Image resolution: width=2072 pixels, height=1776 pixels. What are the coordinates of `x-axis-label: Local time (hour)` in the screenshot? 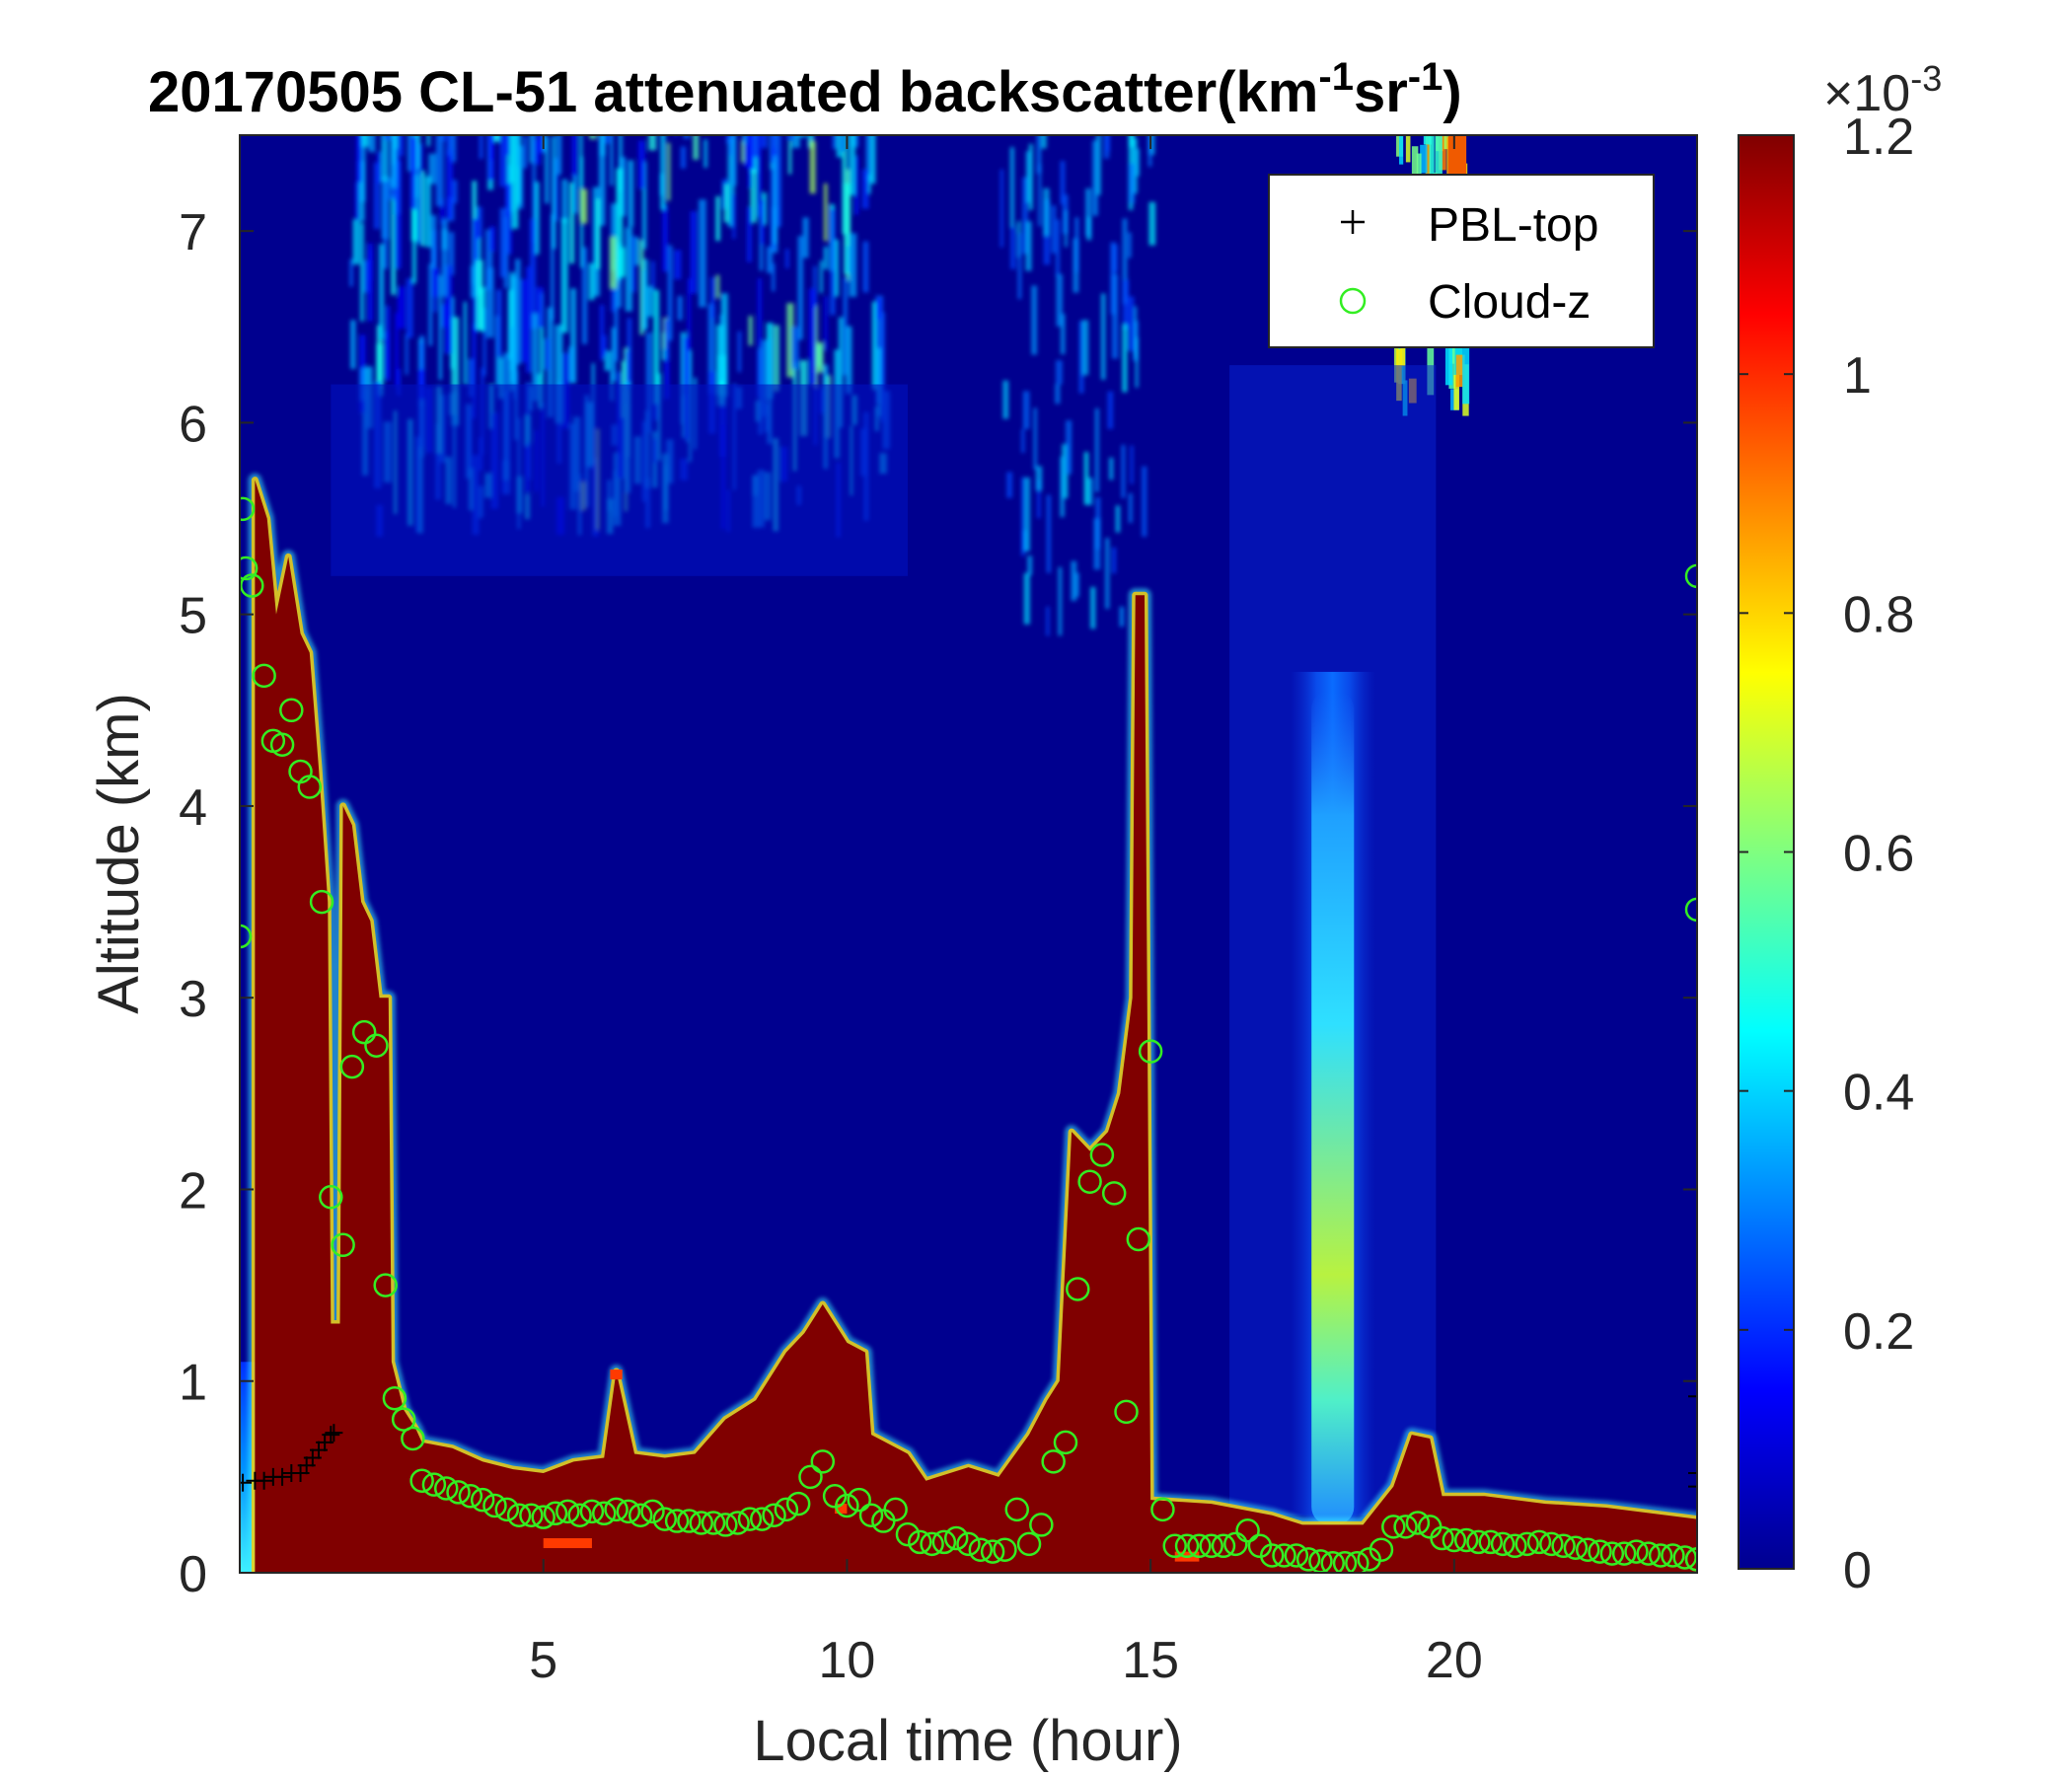 It's located at (968, 1741).